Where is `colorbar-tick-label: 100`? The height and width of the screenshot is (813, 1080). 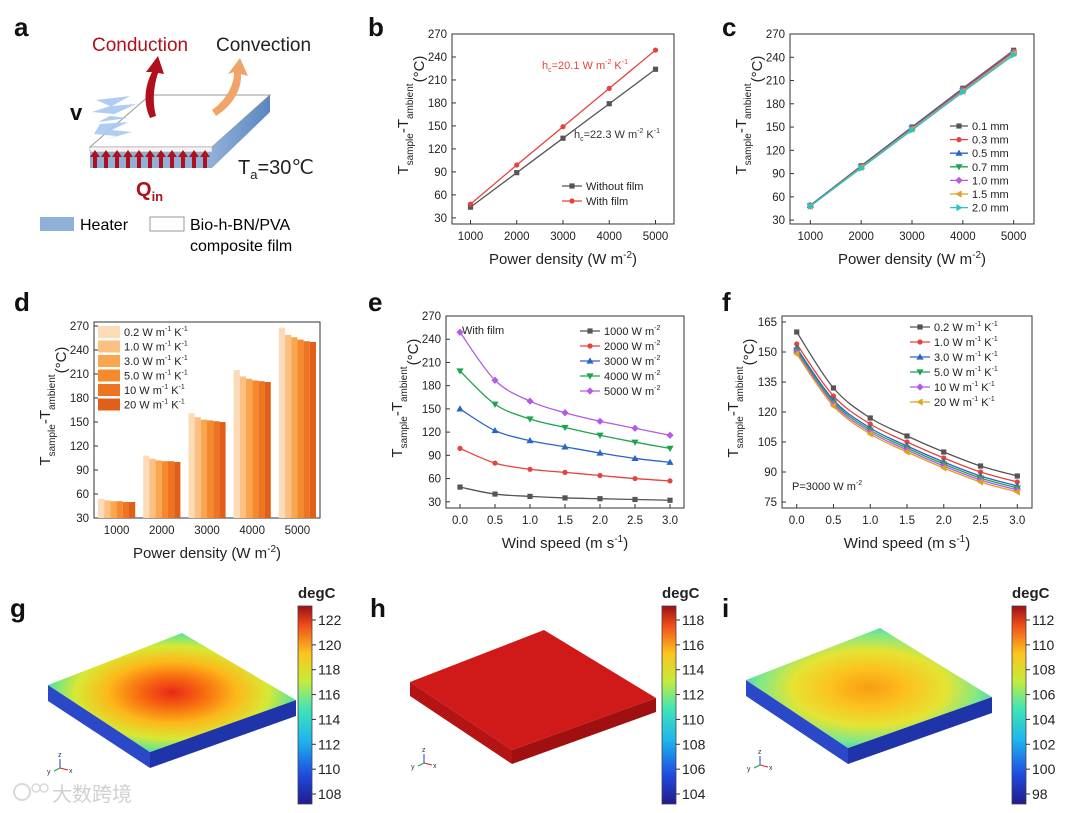 colorbar-tick-label: 100 is located at coordinates (1044, 769).